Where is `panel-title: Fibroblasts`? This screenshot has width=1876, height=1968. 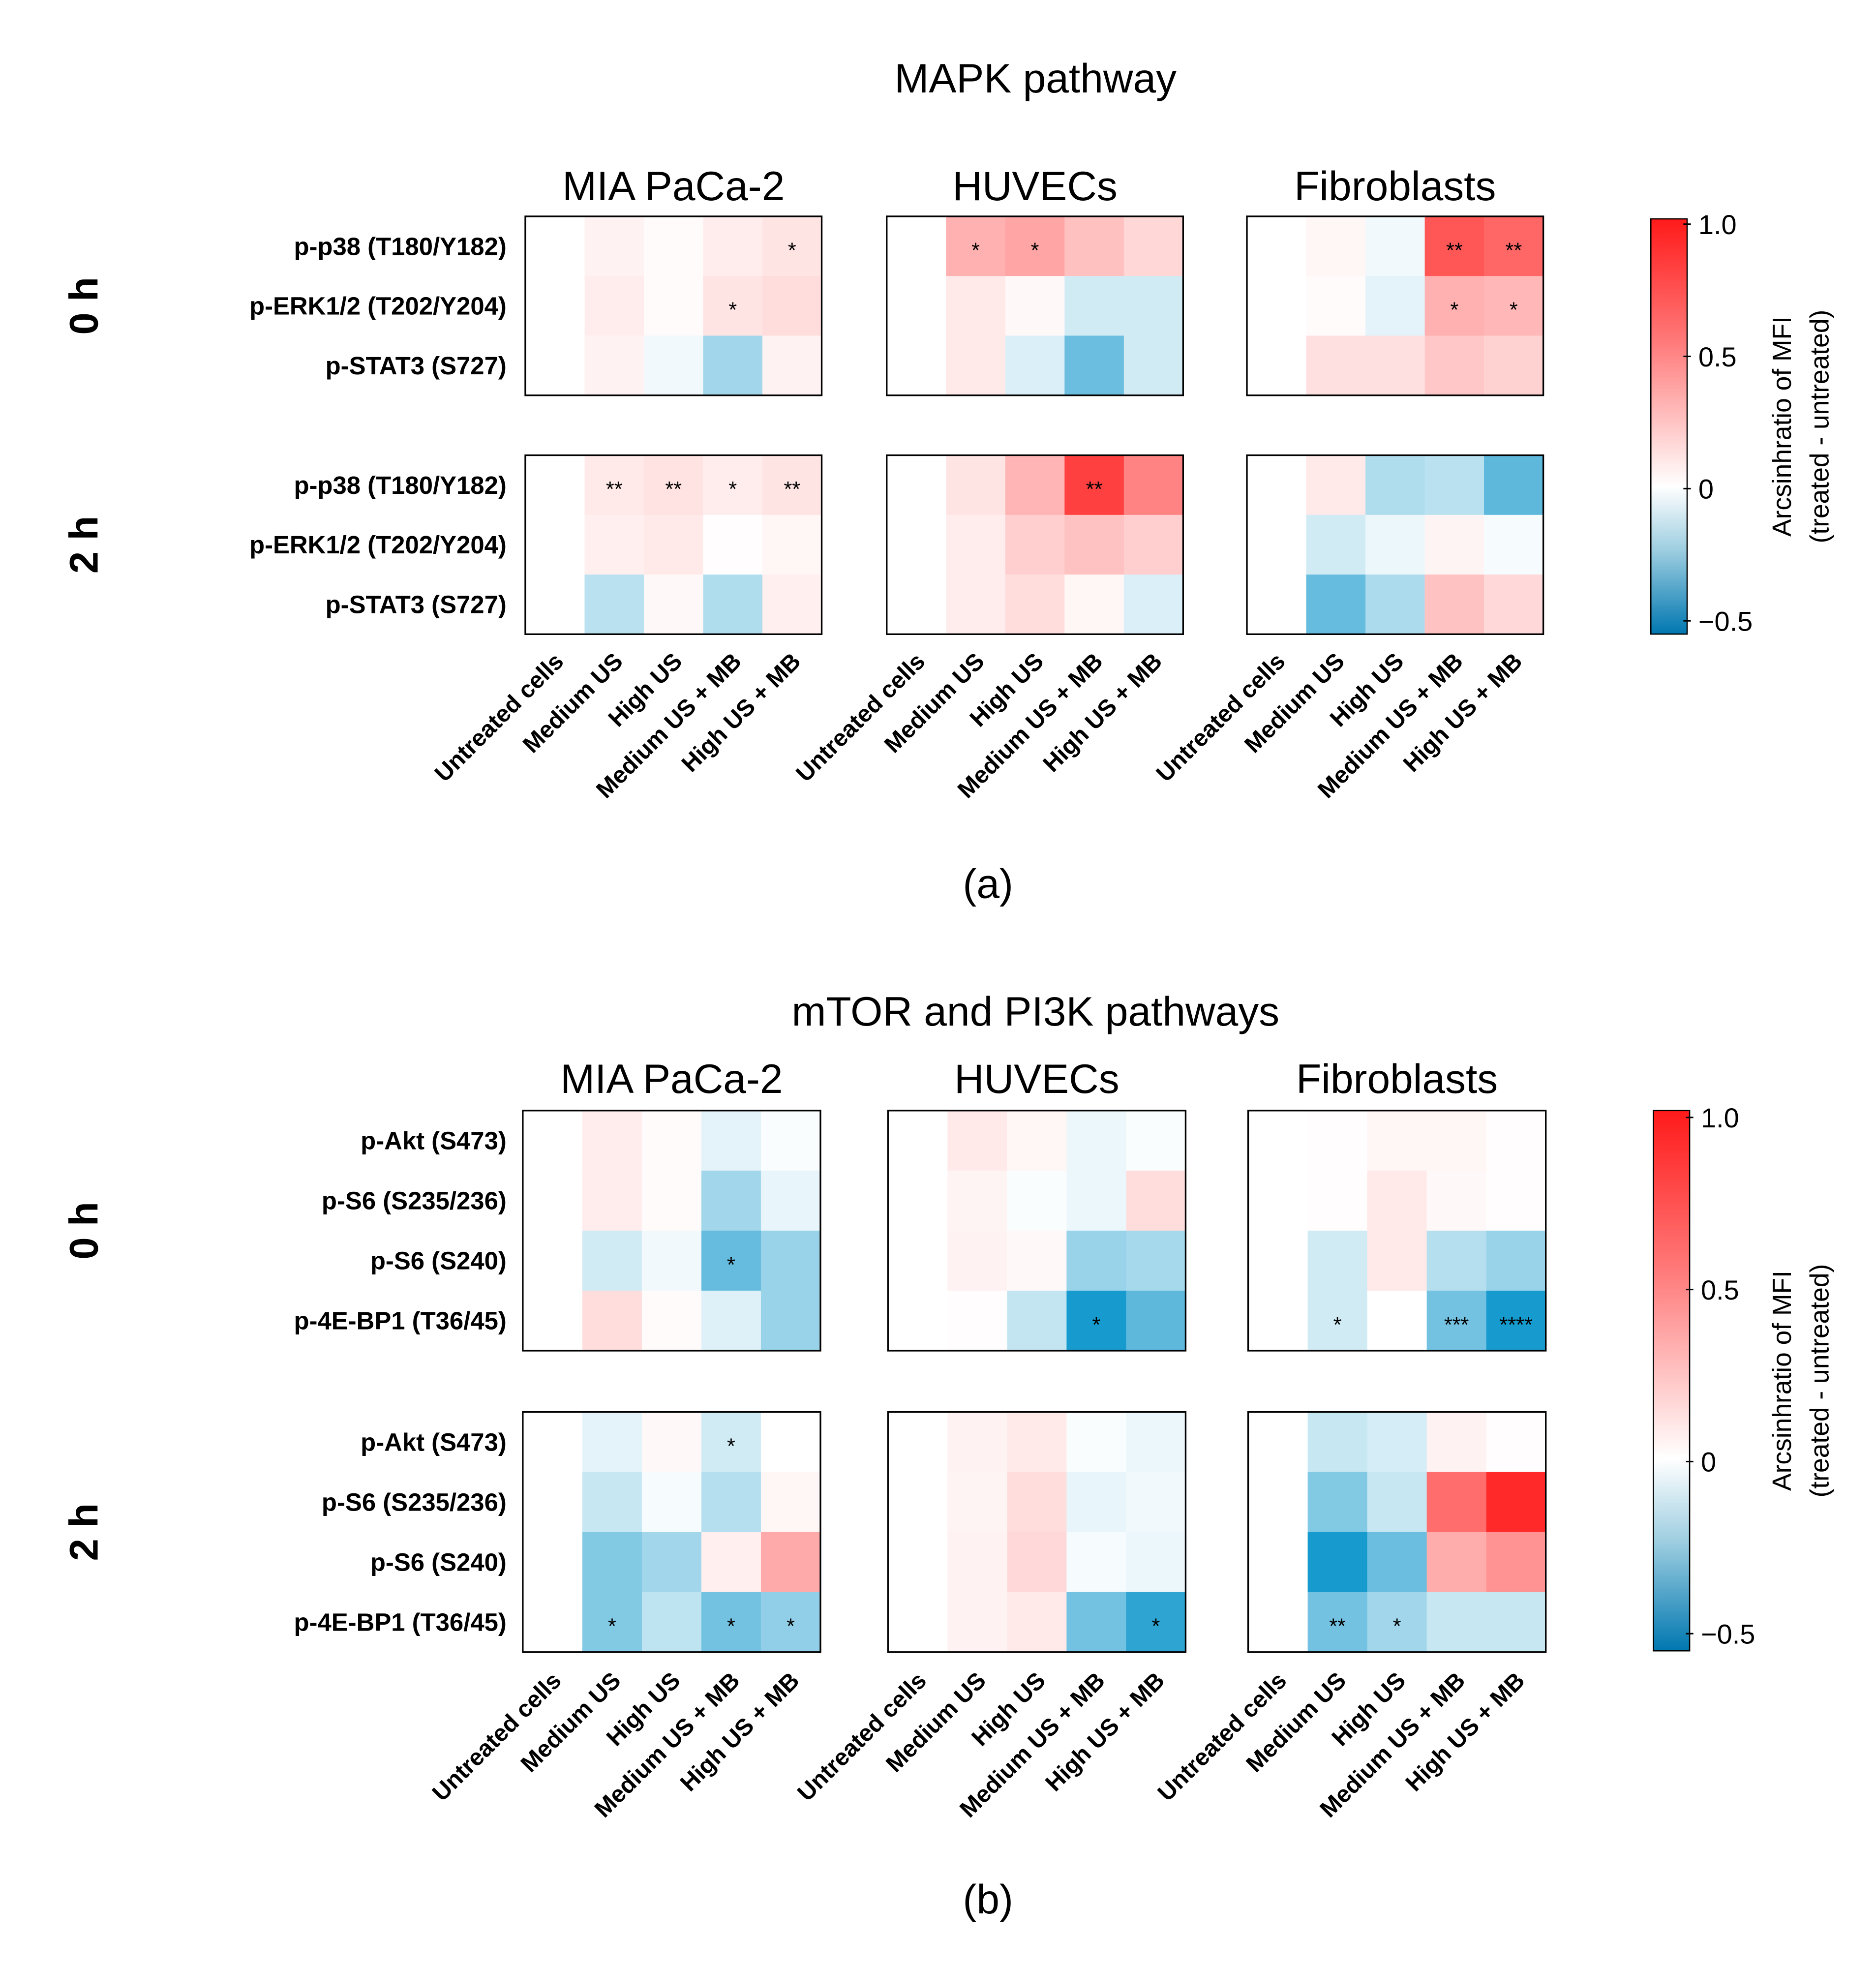 panel-title: Fibroblasts is located at coordinates (1395, 186).